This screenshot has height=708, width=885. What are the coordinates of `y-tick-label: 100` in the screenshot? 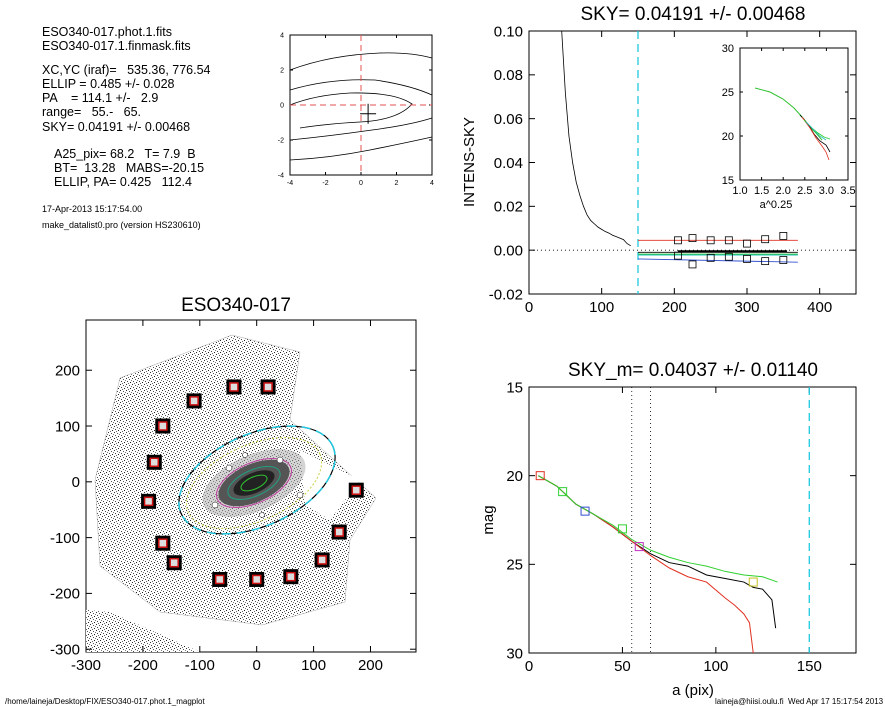 It's located at (67, 426).